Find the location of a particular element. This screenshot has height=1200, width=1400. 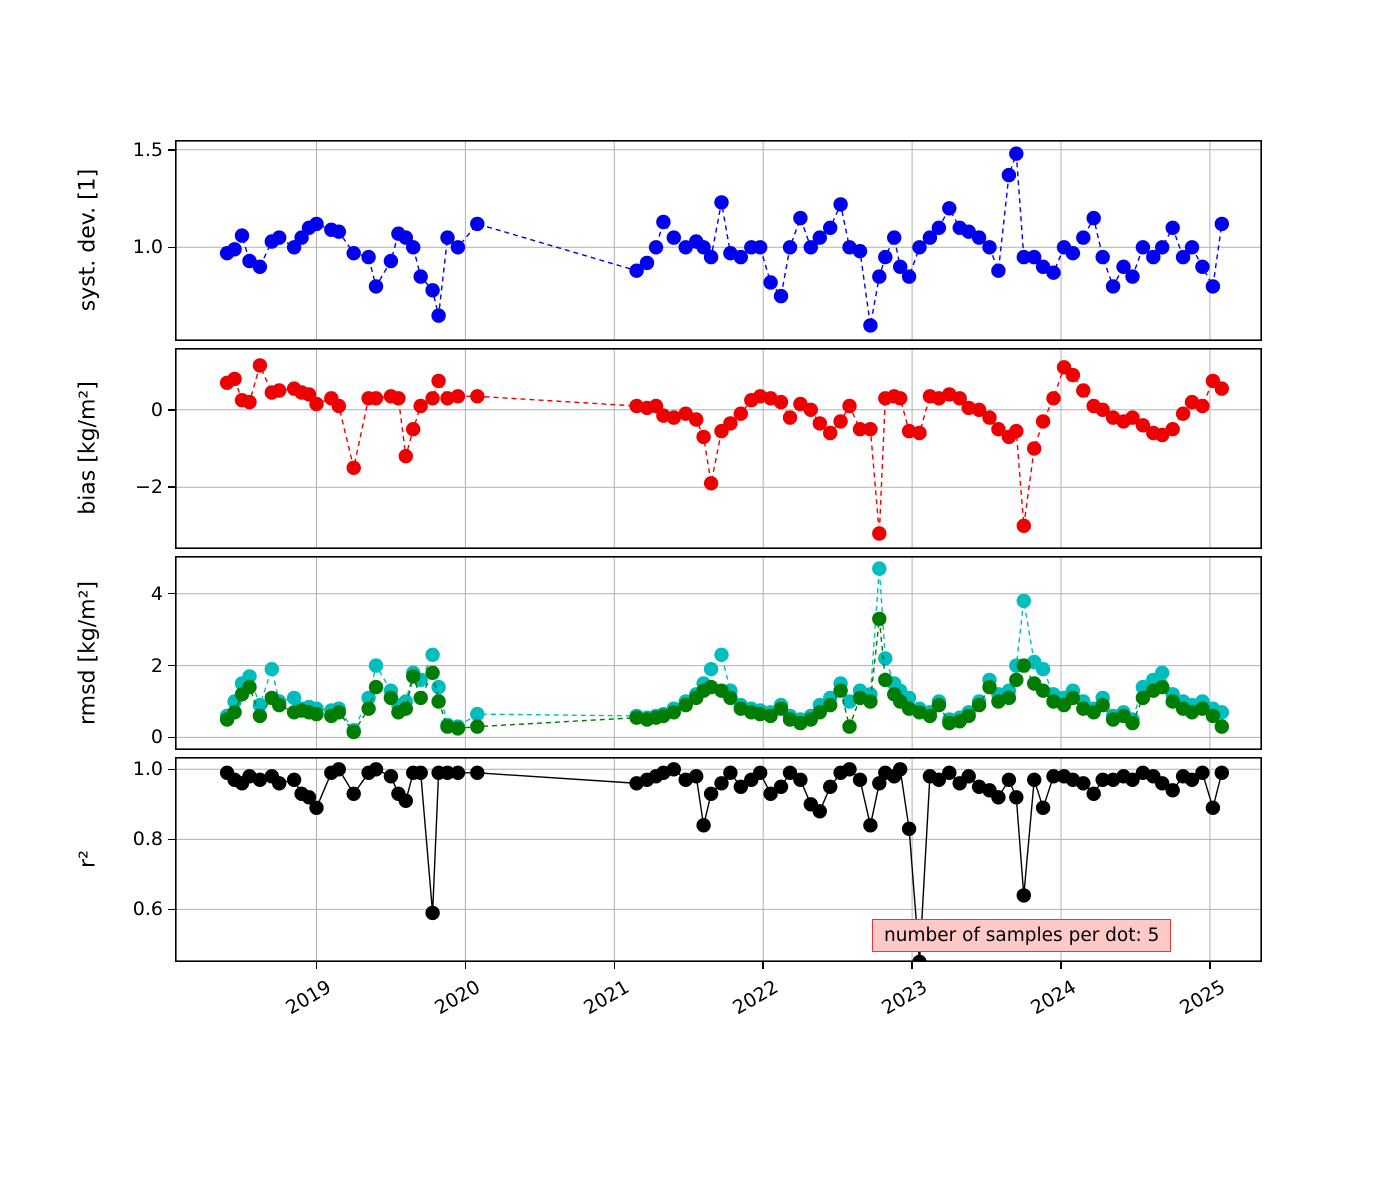

series-line-syst_dev is located at coordinates (724, 239).